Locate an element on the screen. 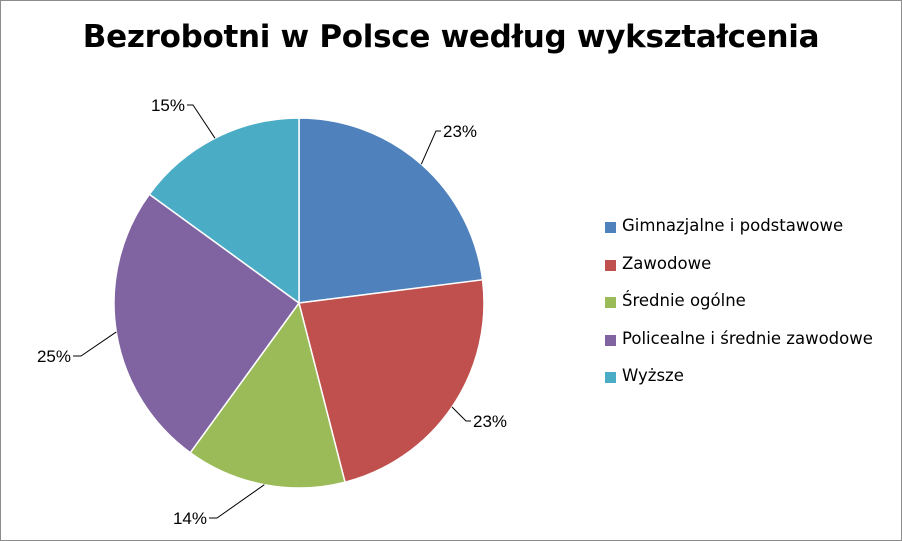  legend-item: Zawodowe is located at coordinates (739, 273).